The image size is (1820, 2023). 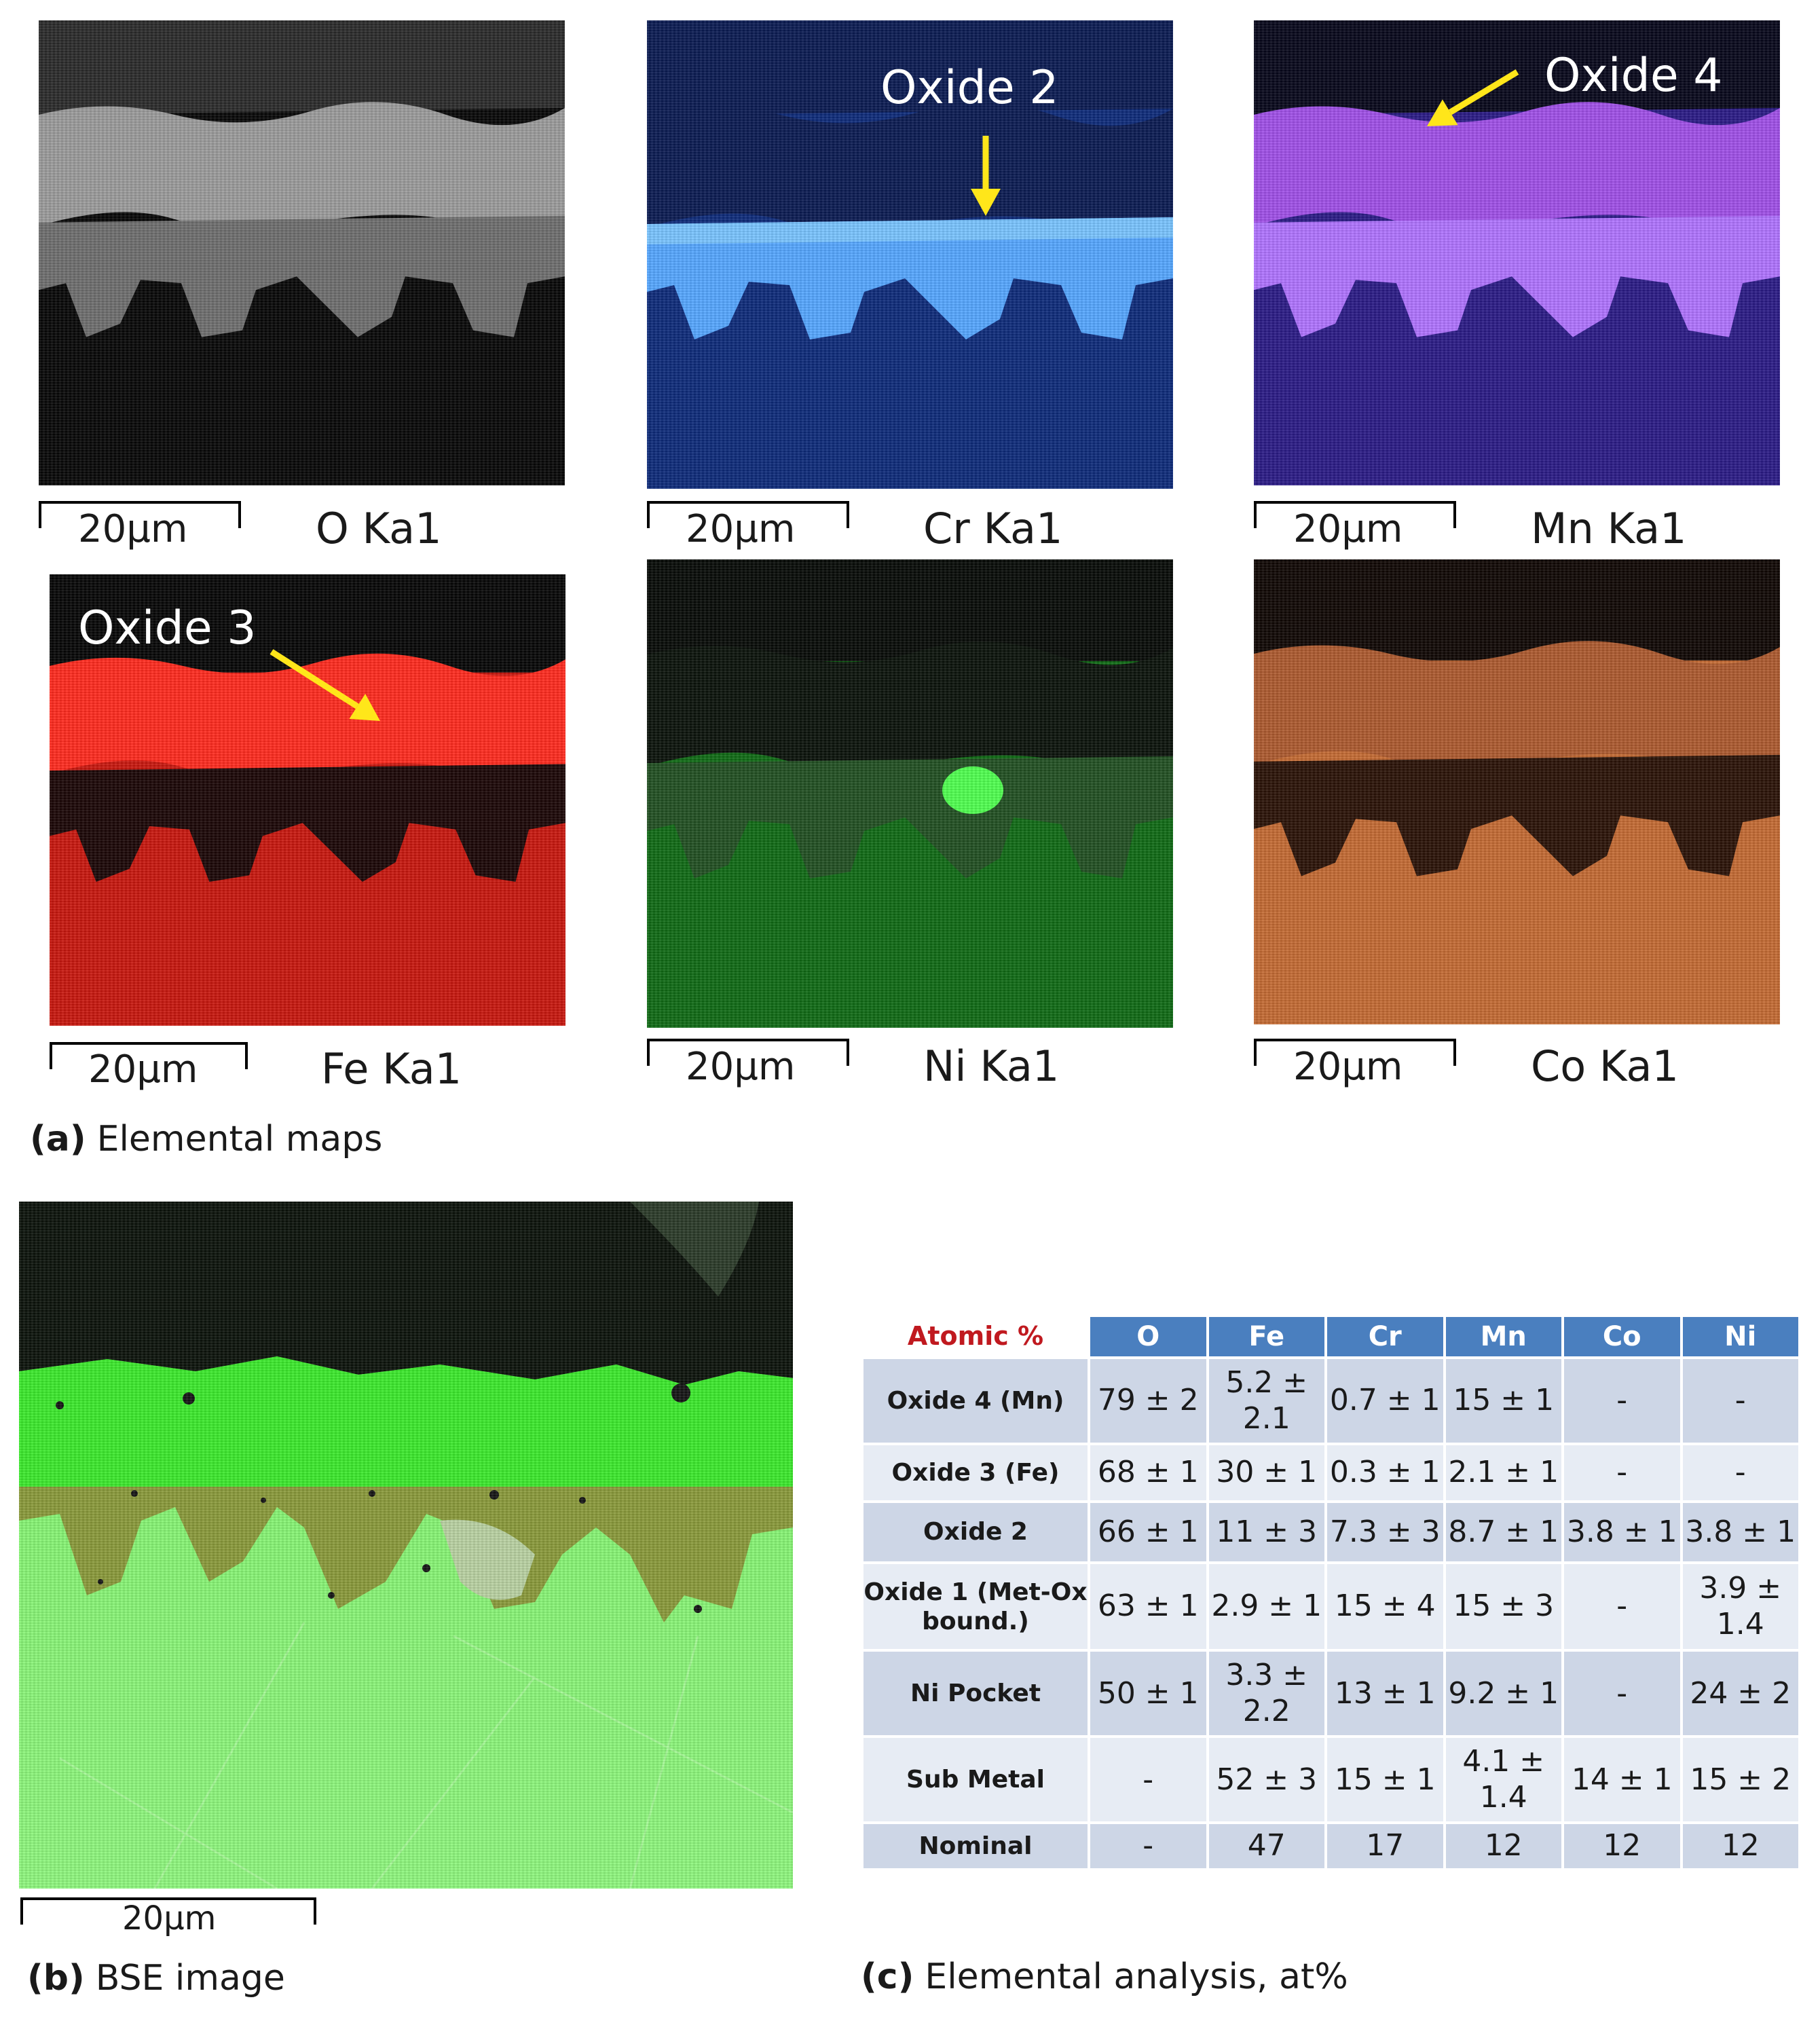 I want to click on panel-b-title: BSE image, so click(x=190, y=1978).